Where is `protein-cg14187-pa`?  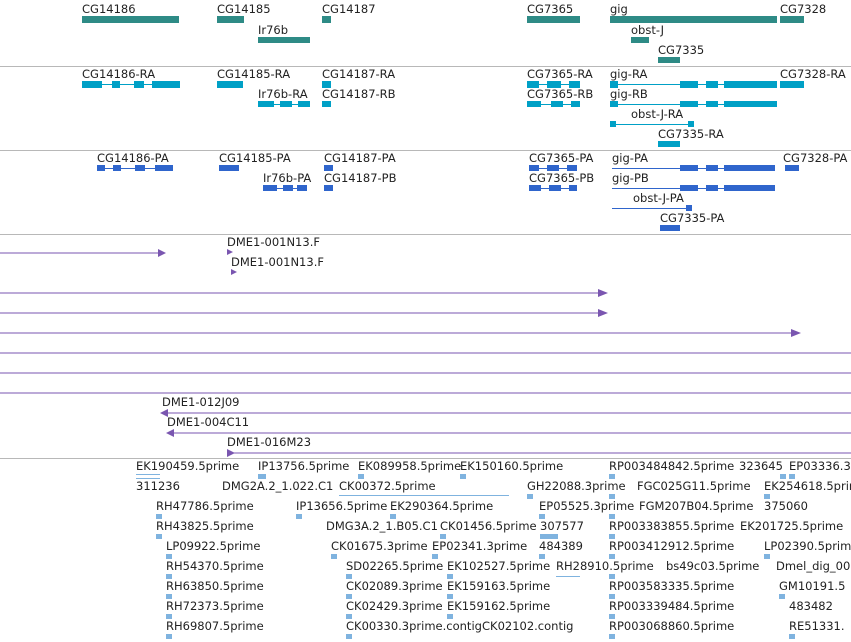
protein-cg14187-pa is located at coordinates (328, 168).